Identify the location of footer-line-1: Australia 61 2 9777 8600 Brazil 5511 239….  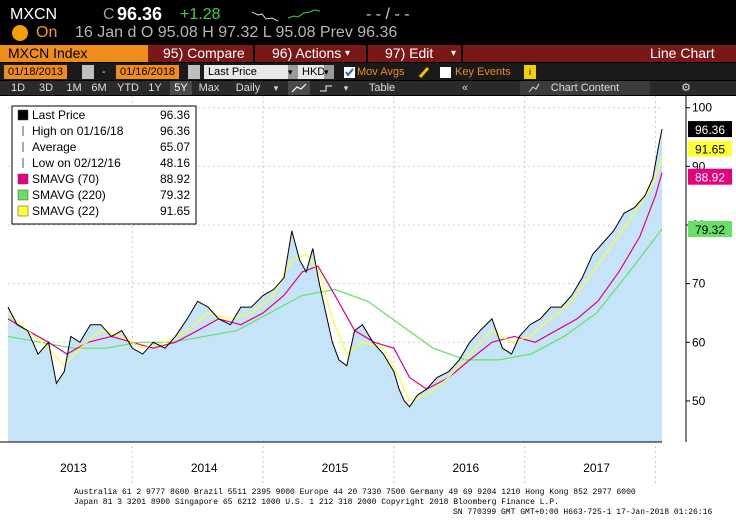
(355, 492).